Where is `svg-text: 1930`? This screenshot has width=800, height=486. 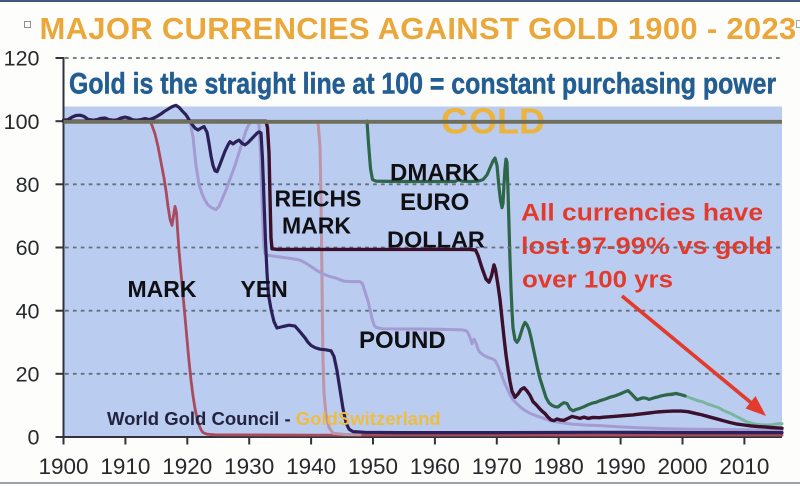
svg-text: 1930 is located at coordinates (249, 466).